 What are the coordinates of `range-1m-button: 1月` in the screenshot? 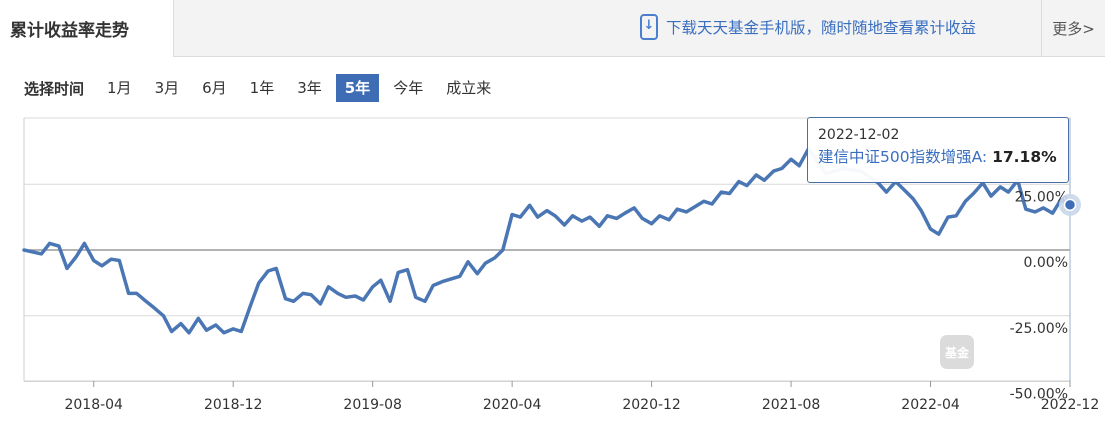 It's located at (119, 88).